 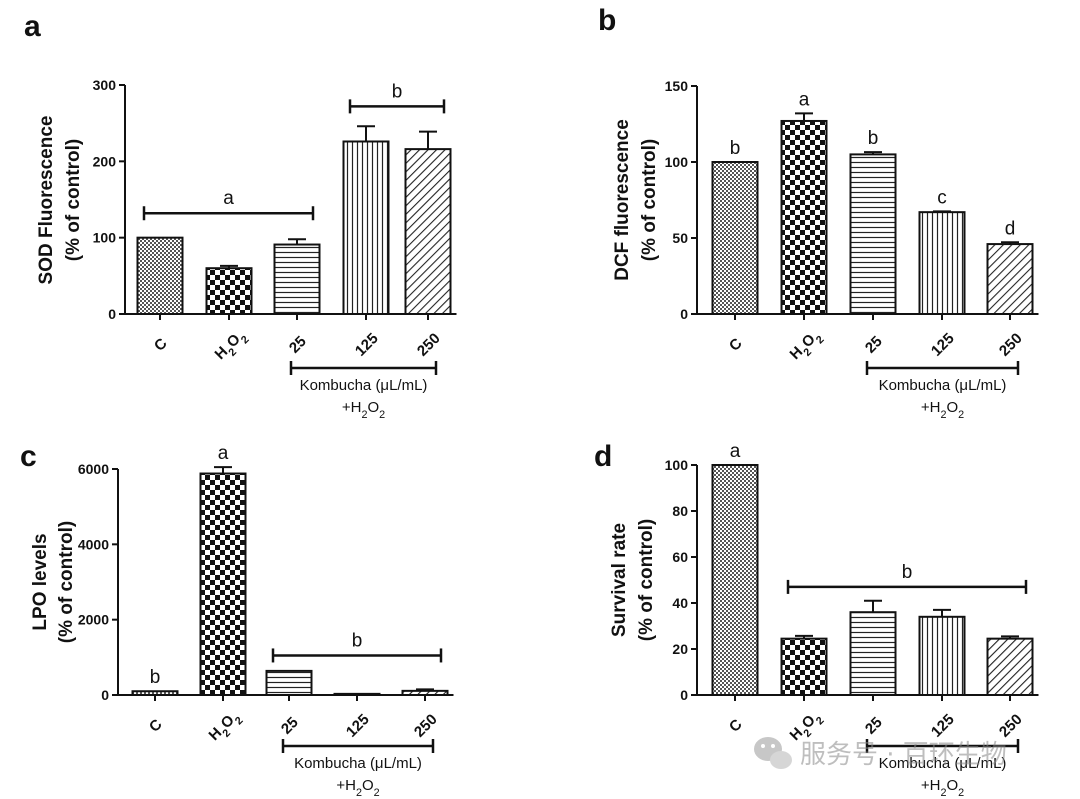 What do you see at coordinates (156, 726) in the screenshot?
I see `x-tick-label-c-0: C` at bounding box center [156, 726].